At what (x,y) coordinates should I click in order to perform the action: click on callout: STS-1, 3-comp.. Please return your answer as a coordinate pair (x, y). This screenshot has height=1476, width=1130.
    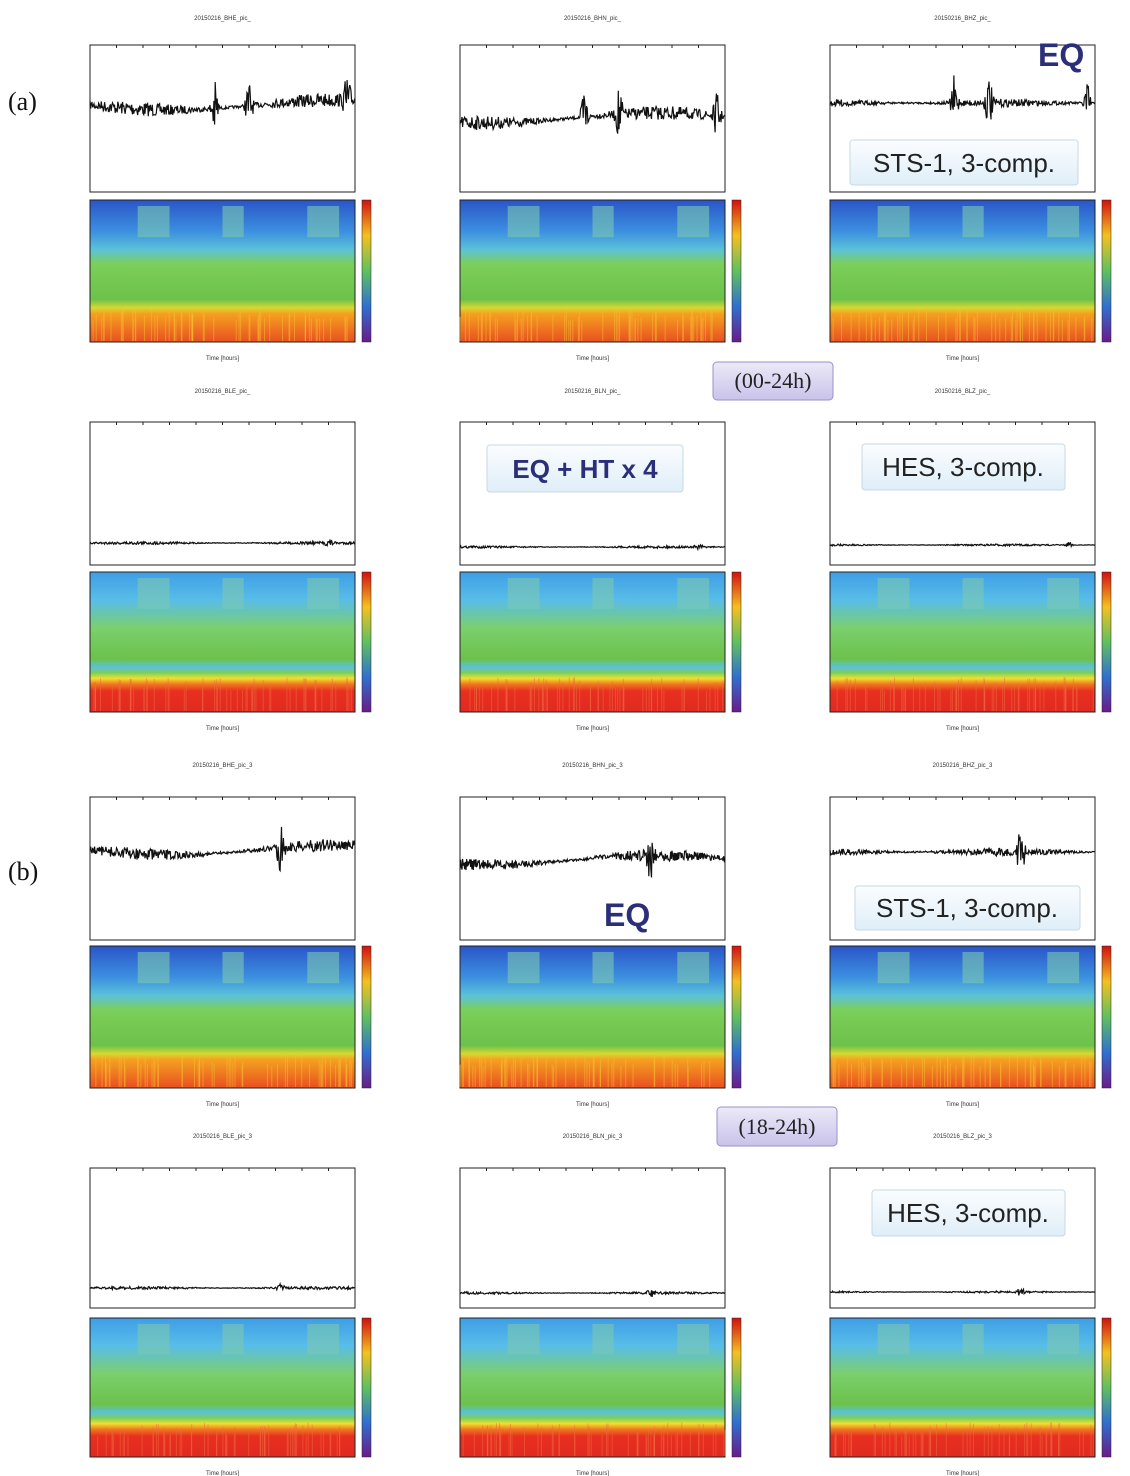
    Looking at the image, I should click on (967, 908).